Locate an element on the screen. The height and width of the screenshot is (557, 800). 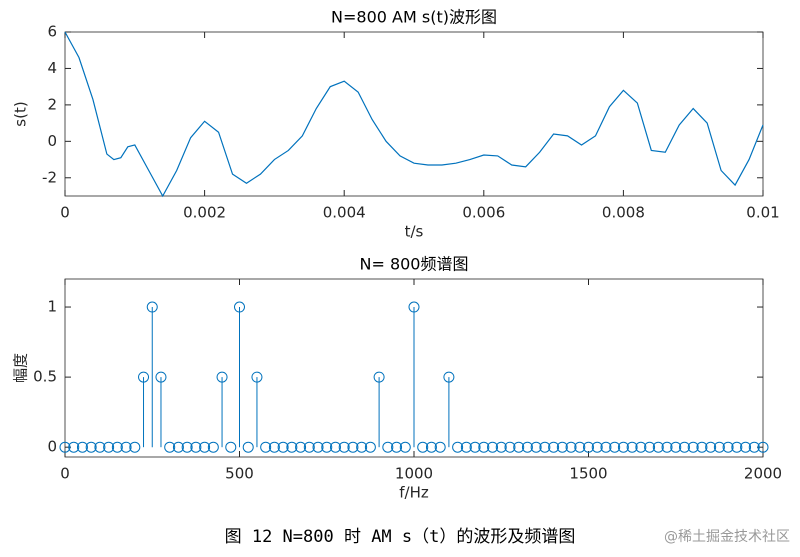
x-tick-label: 0.01 is located at coordinates (762, 213).